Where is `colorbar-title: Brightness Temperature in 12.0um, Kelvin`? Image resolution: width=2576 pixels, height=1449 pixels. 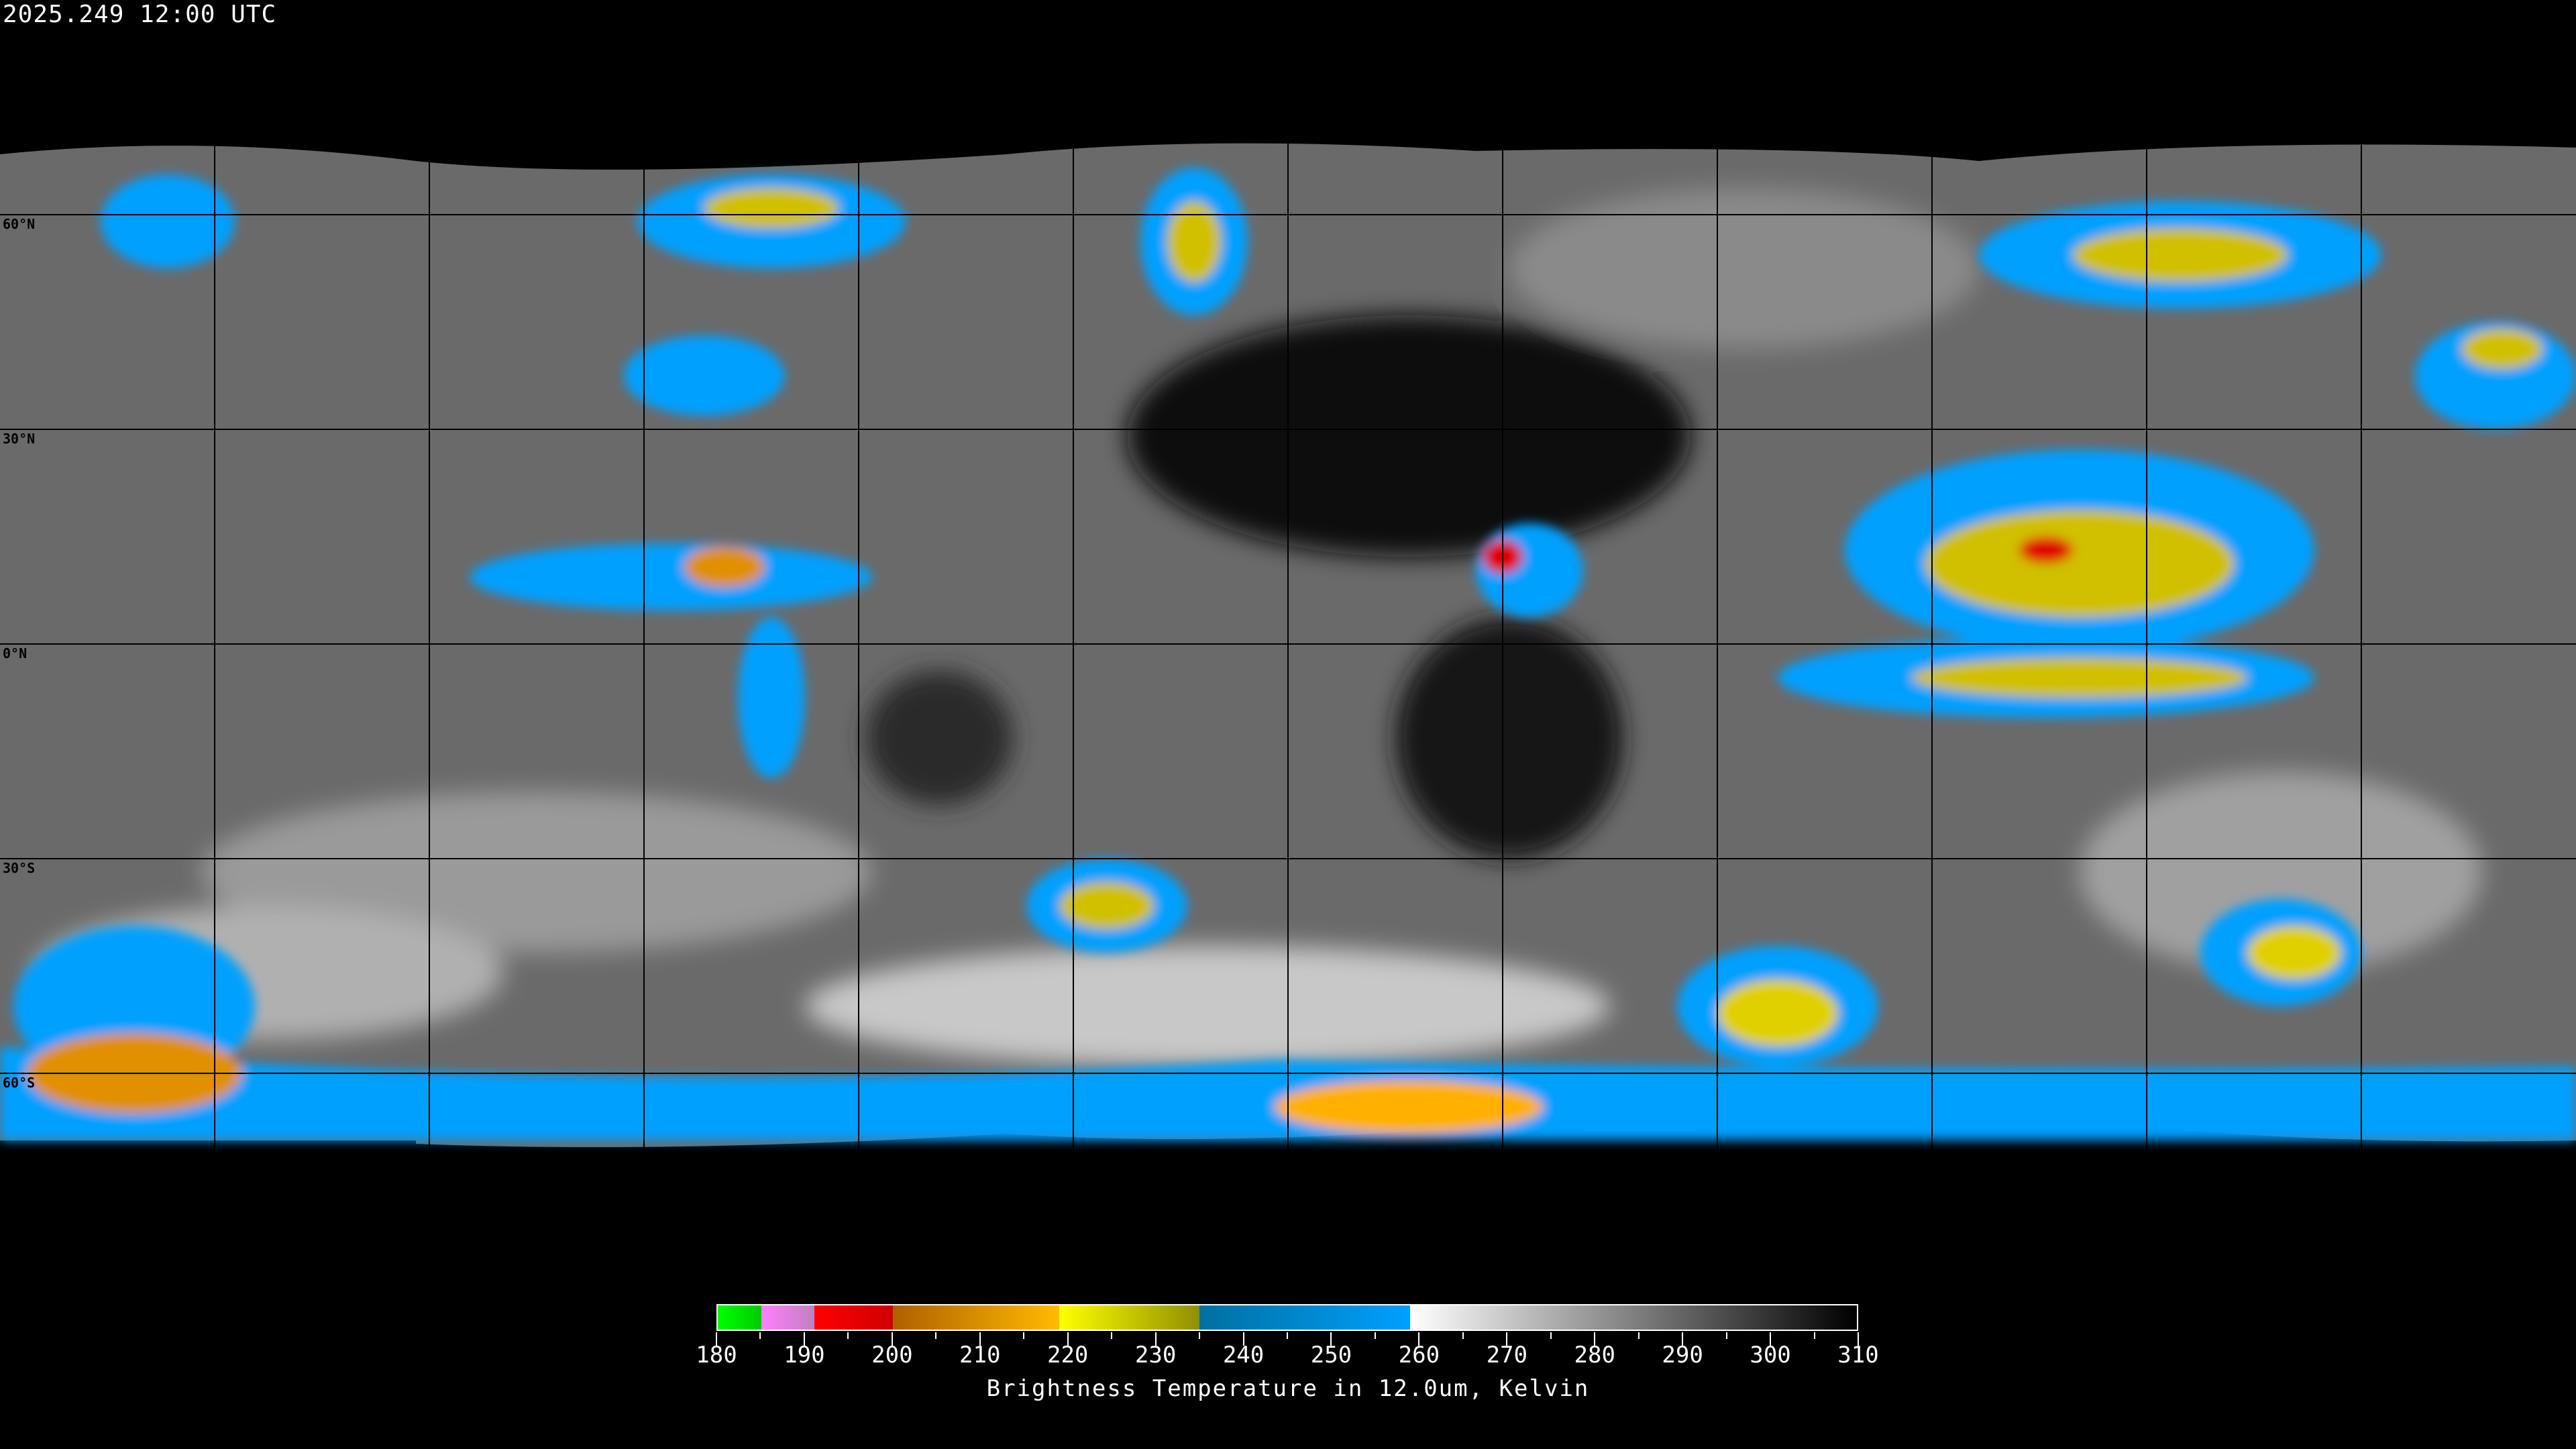 colorbar-title: Brightness Temperature in 12.0um, Kelvin is located at coordinates (1288, 1388).